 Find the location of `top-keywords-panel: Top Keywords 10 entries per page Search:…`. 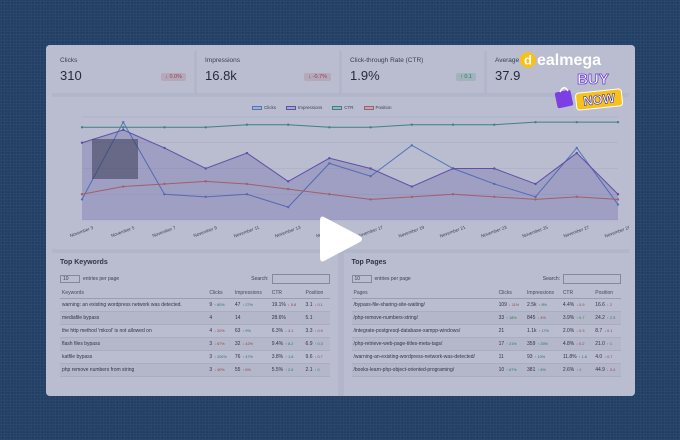

top-keywords-panel: Top Keywords 10 entries per page Search:… is located at coordinates (195, 324).